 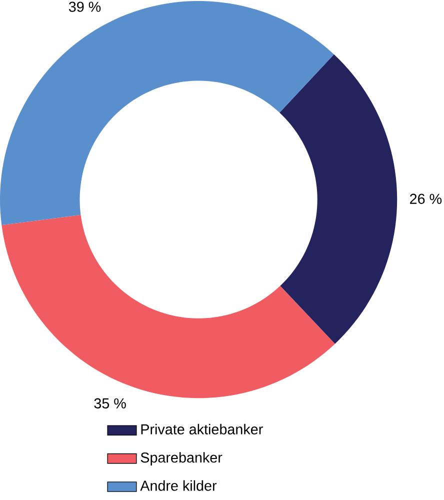 I want to click on legend-label: Sparebanker, so click(x=181, y=459).